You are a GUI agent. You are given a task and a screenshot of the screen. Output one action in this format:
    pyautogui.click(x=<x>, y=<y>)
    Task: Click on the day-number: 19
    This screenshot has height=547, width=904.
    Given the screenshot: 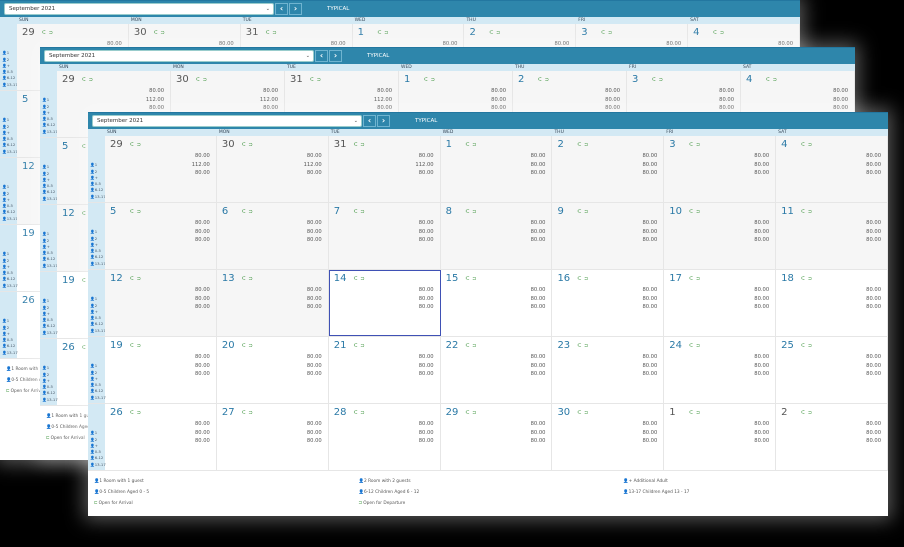 What is the action you would take?
    pyautogui.click(x=28, y=233)
    